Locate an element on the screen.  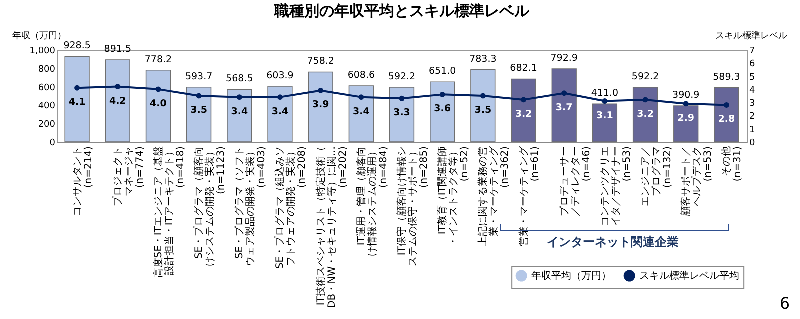
data-label: 4.1 is located at coordinates (77, 102).